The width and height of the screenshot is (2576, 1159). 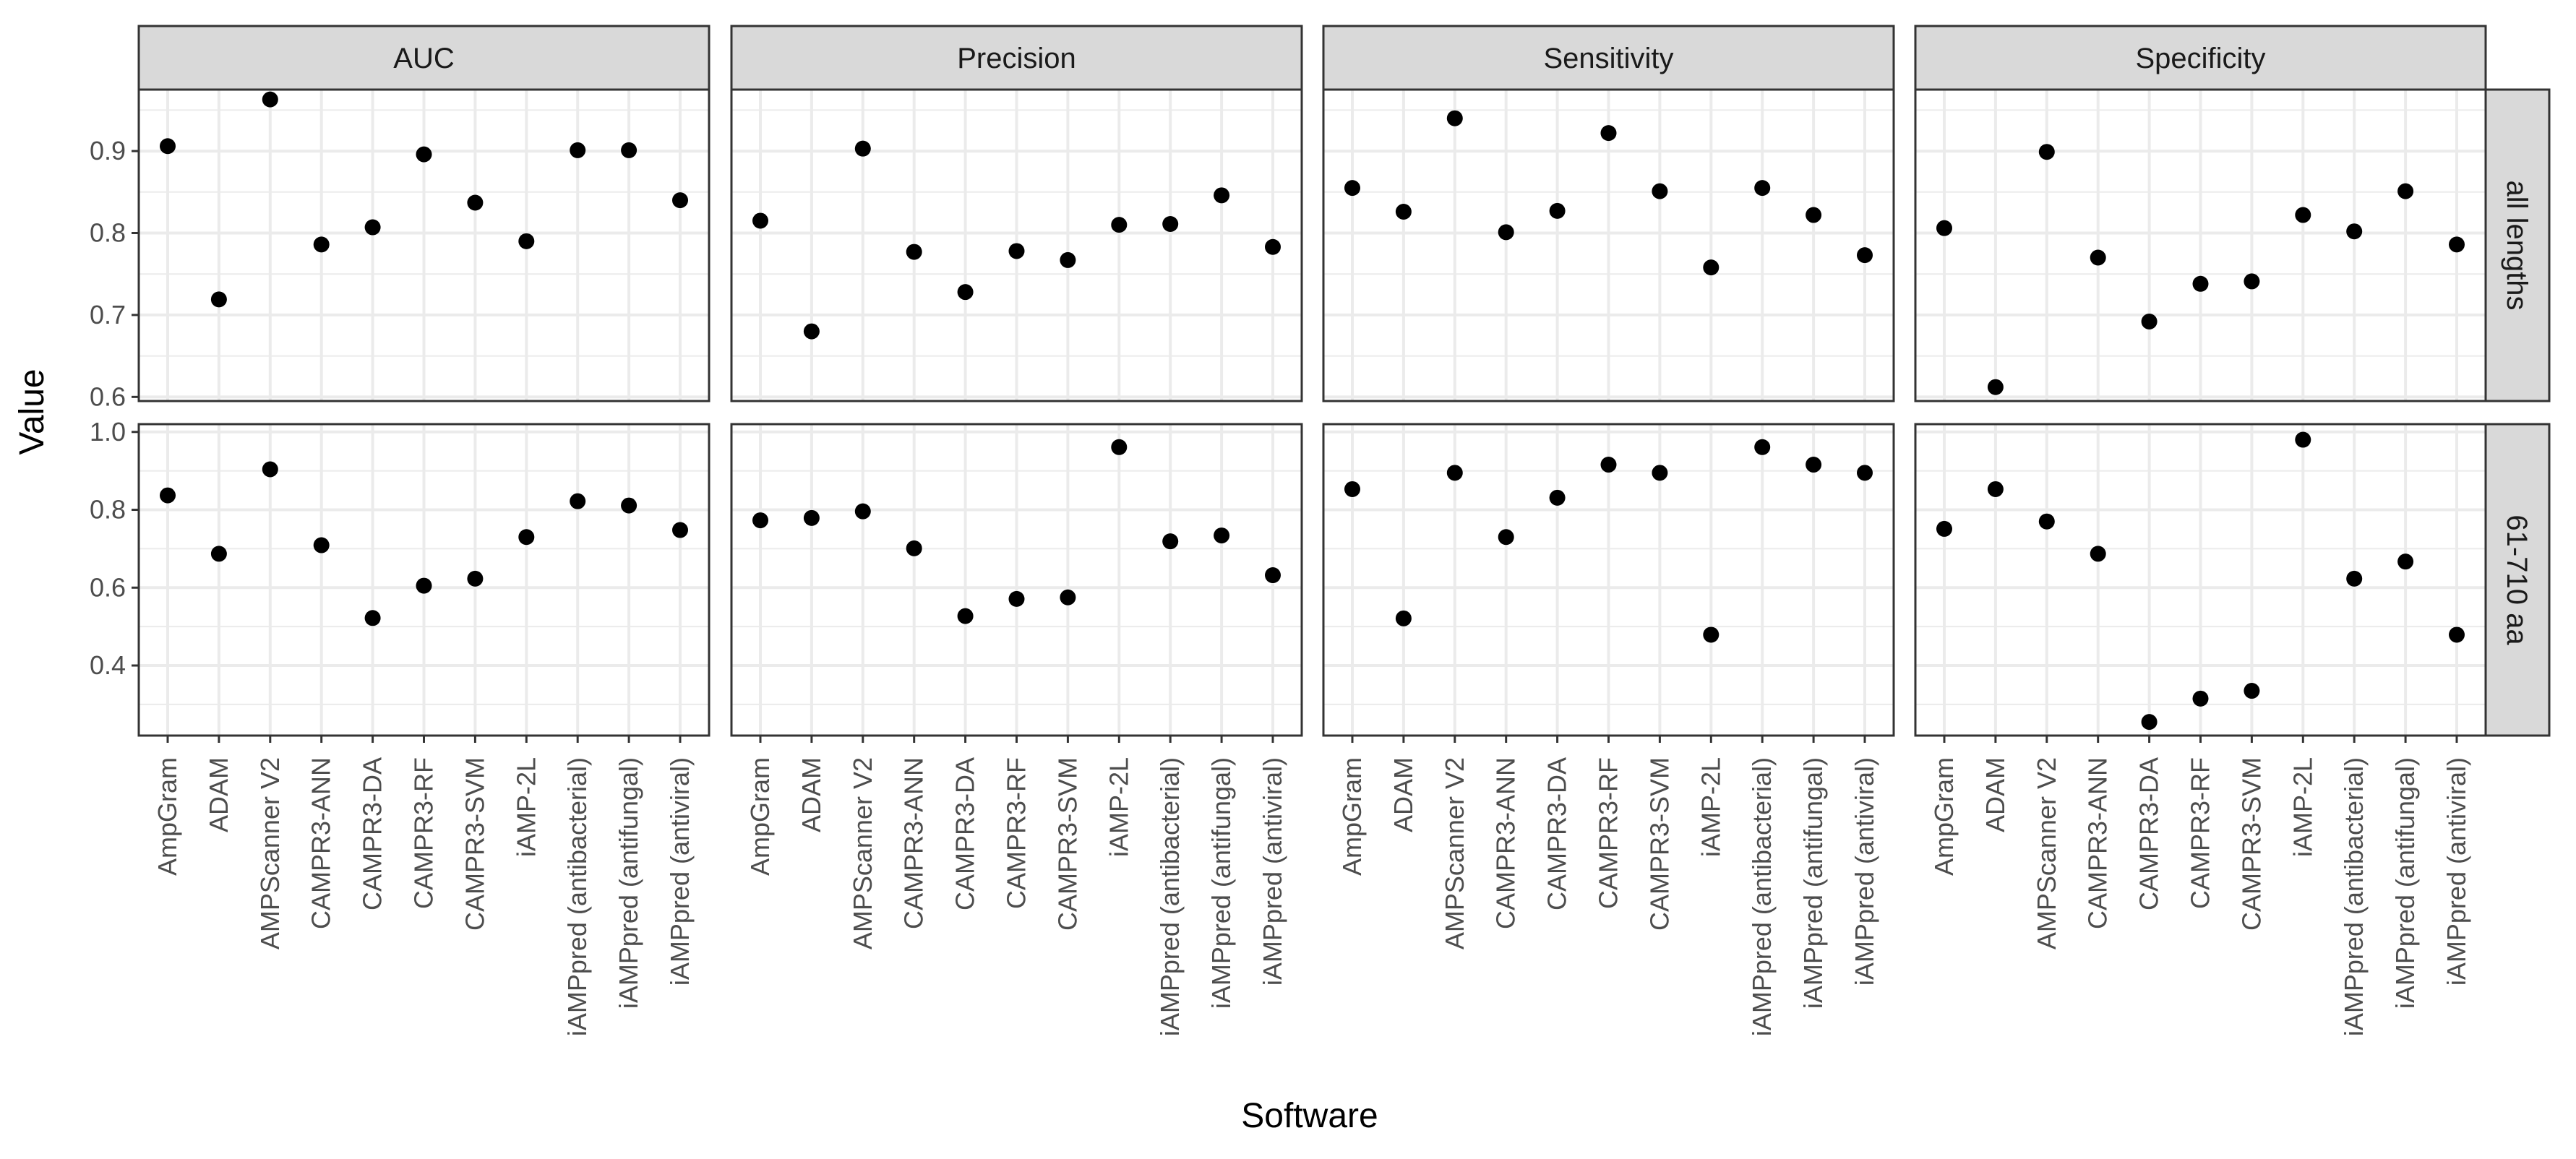 What do you see at coordinates (1944, 228) in the screenshot?
I see `point-specificity-all-lengths-ampgram` at bounding box center [1944, 228].